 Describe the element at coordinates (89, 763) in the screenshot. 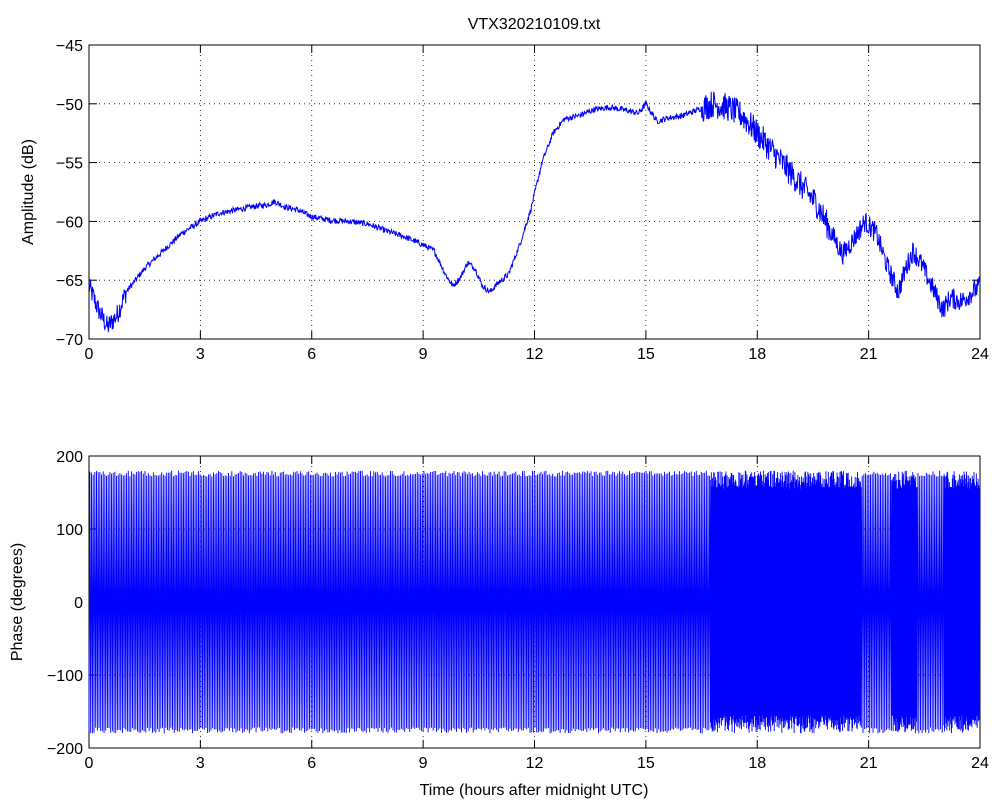

I see `phase-x-tick-label: 0` at that location.